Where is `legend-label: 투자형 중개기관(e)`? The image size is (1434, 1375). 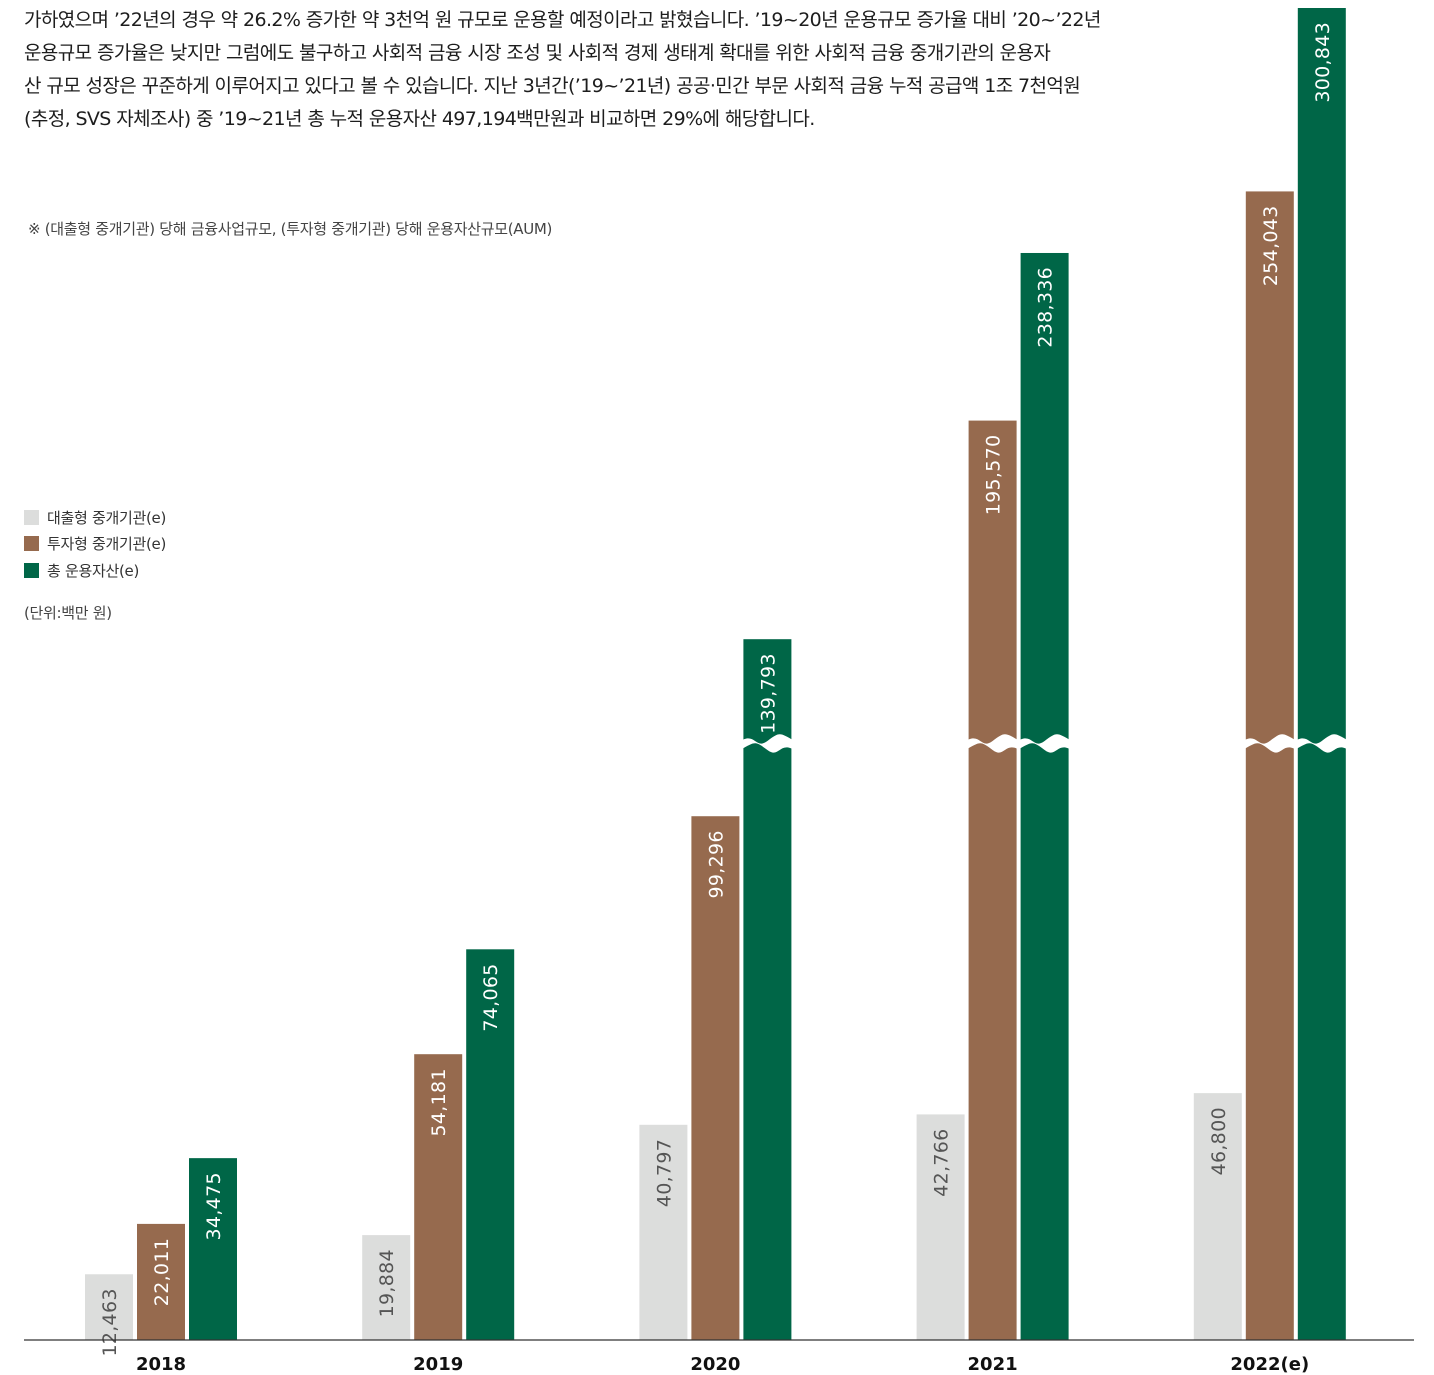 legend-label: 투자형 중개기관(e) is located at coordinates (107, 544).